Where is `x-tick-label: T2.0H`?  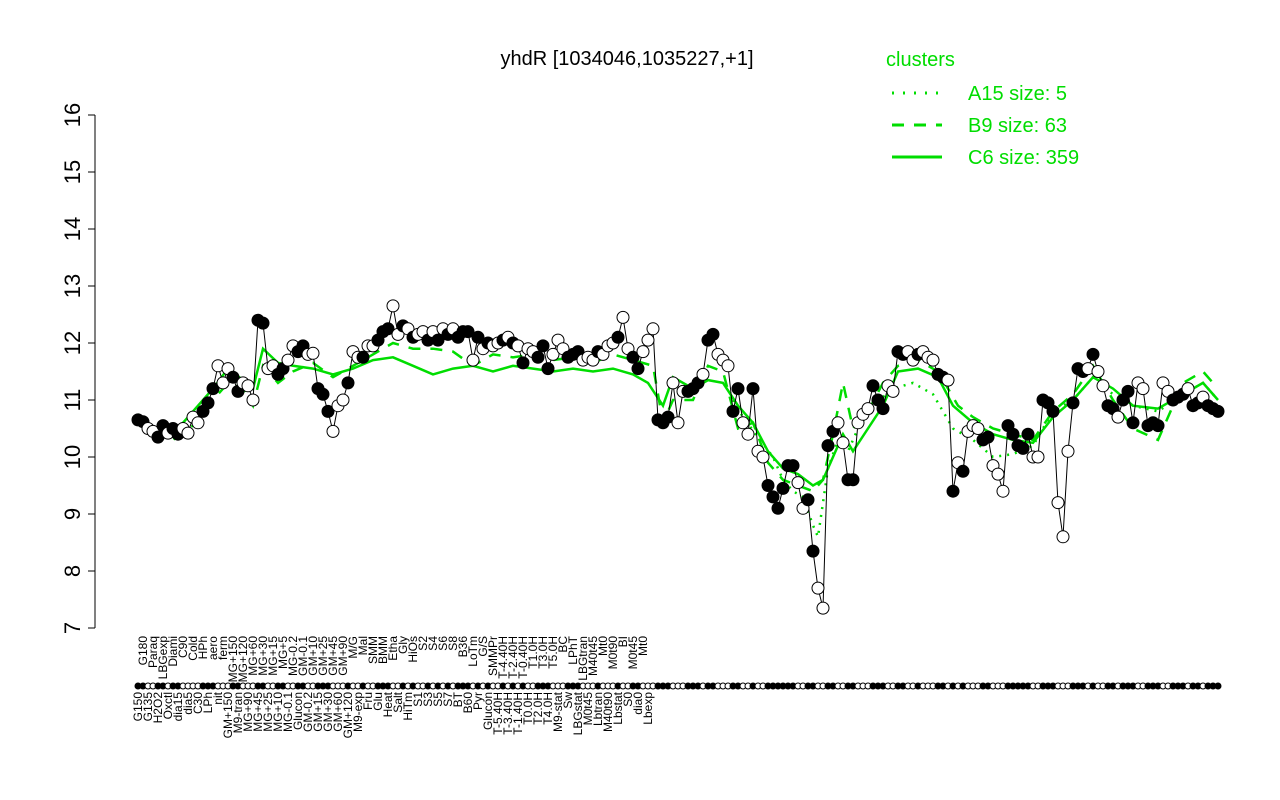
x-tick-label: T2.0H is located at coordinates (538, 708).